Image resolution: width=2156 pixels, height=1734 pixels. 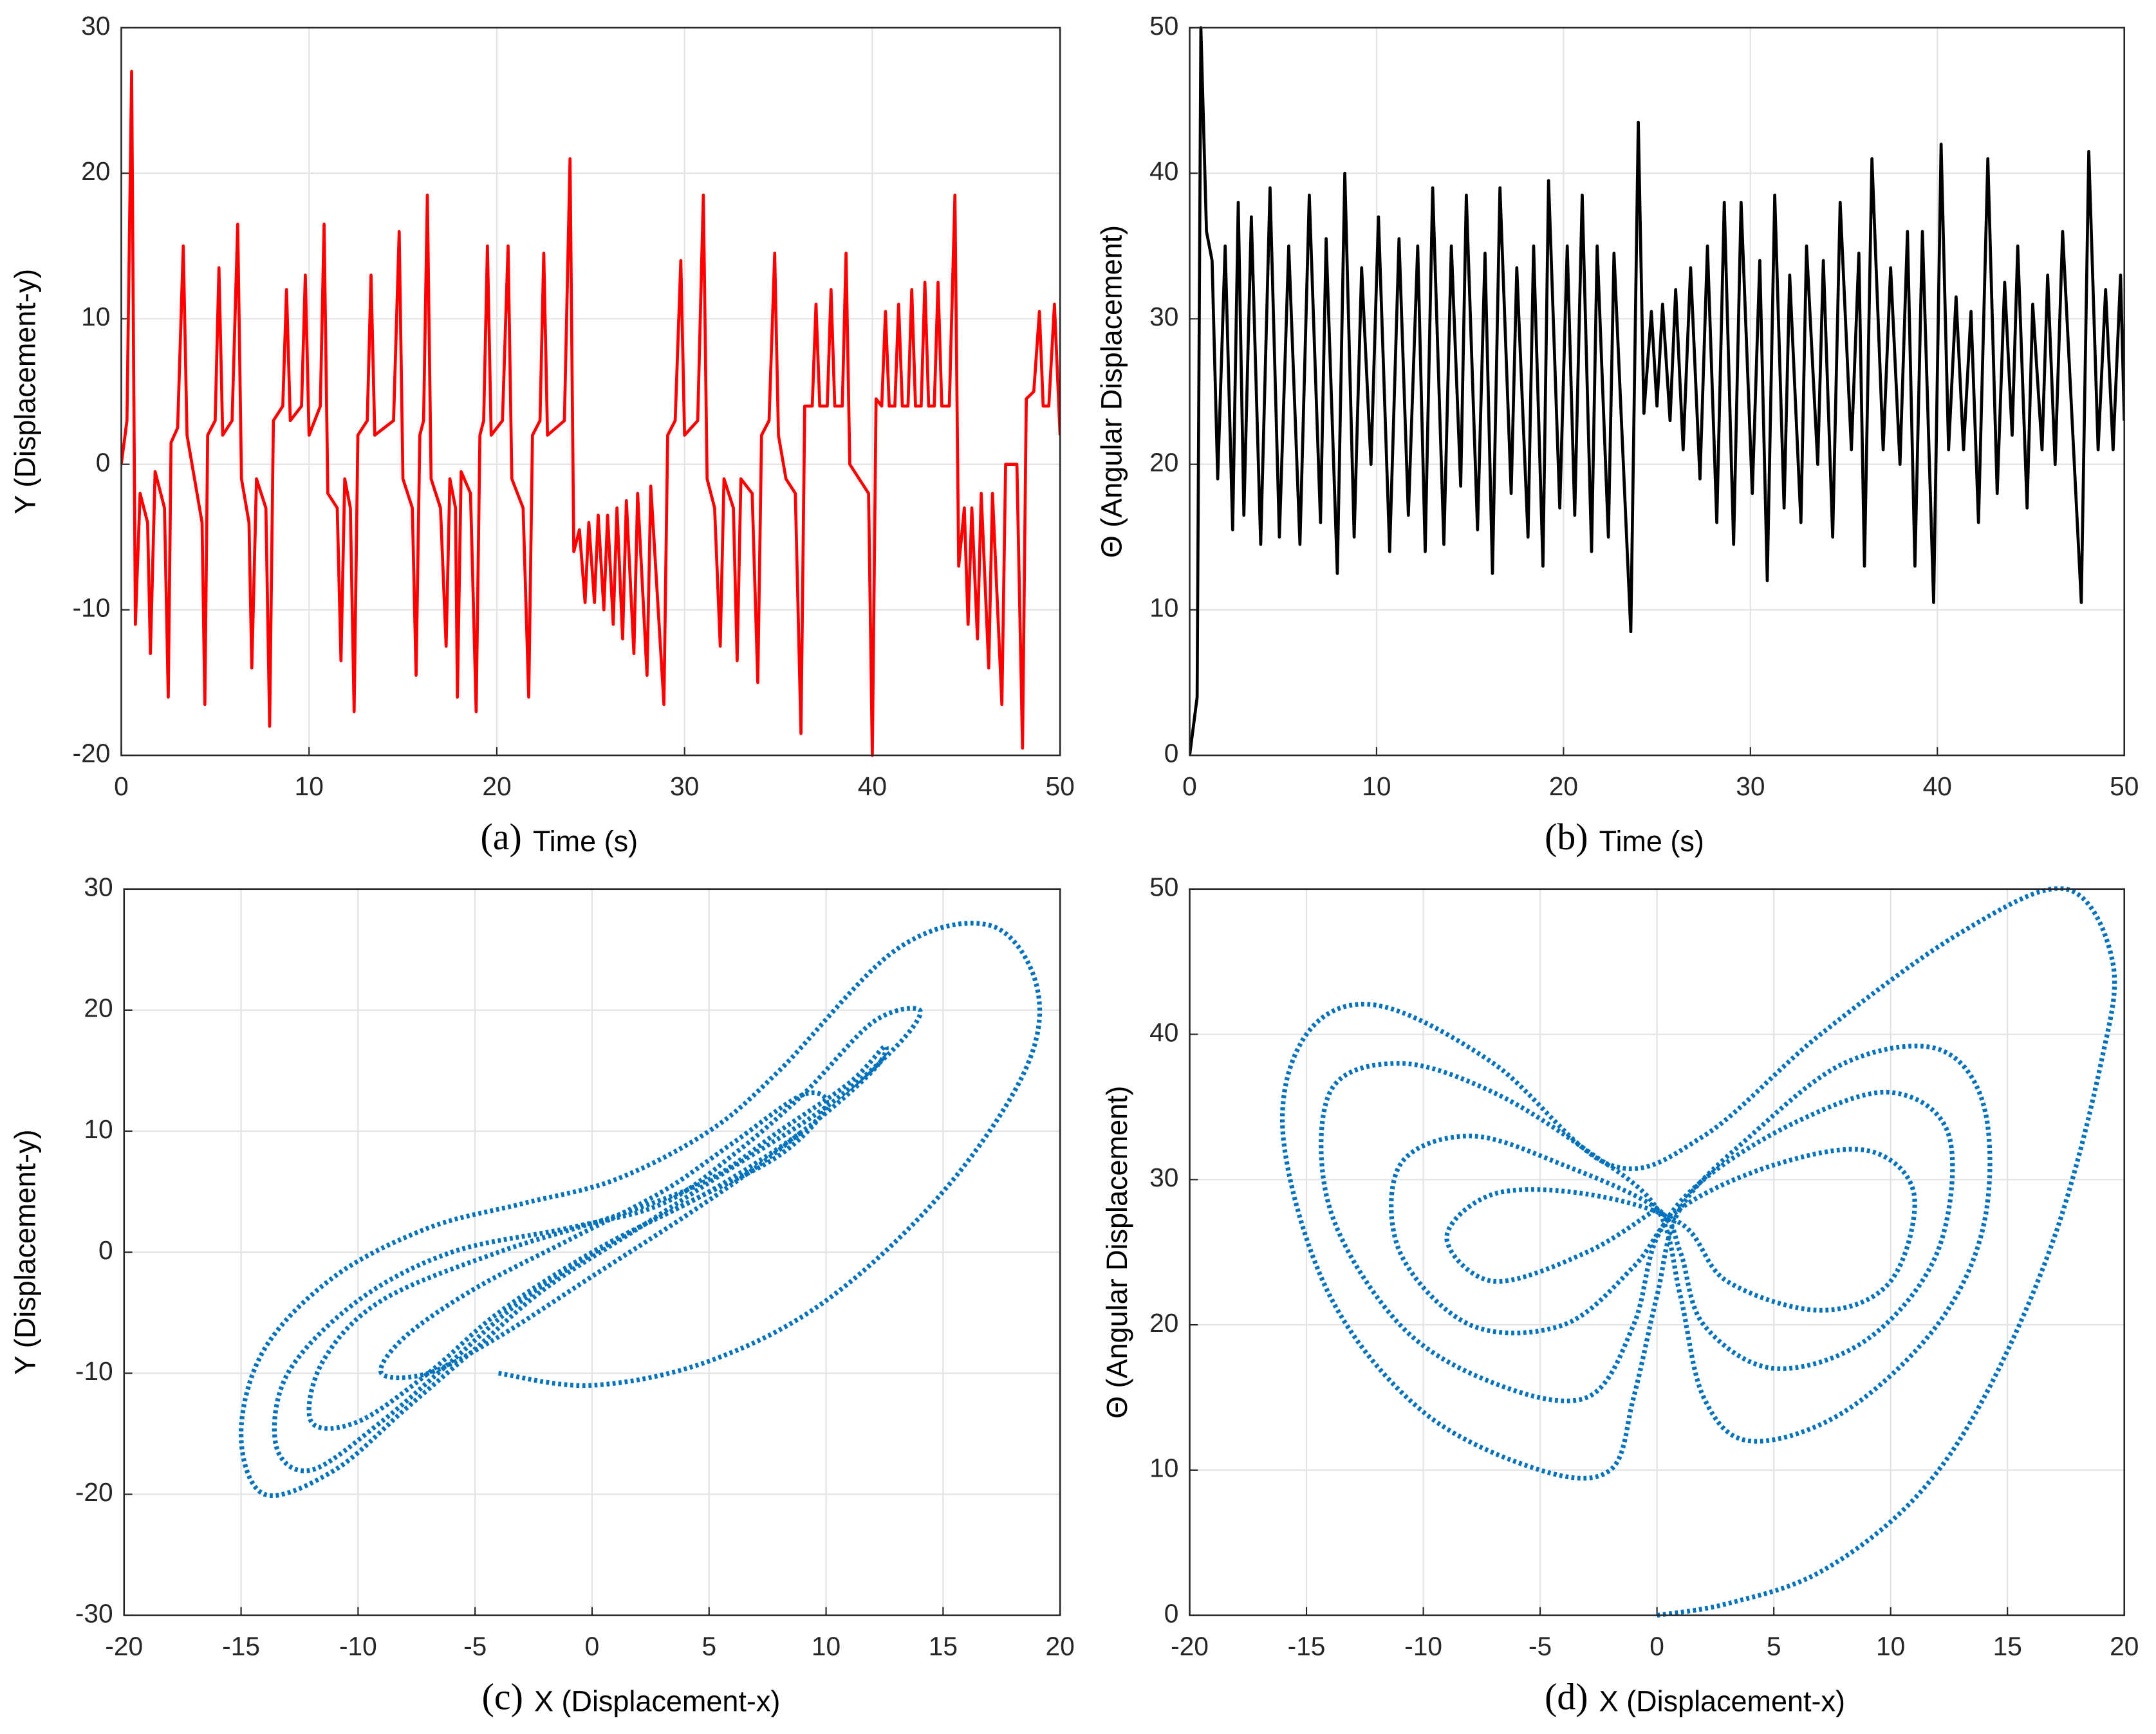 What do you see at coordinates (1566, 837) in the screenshot?
I see `caption: (b)` at bounding box center [1566, 837].